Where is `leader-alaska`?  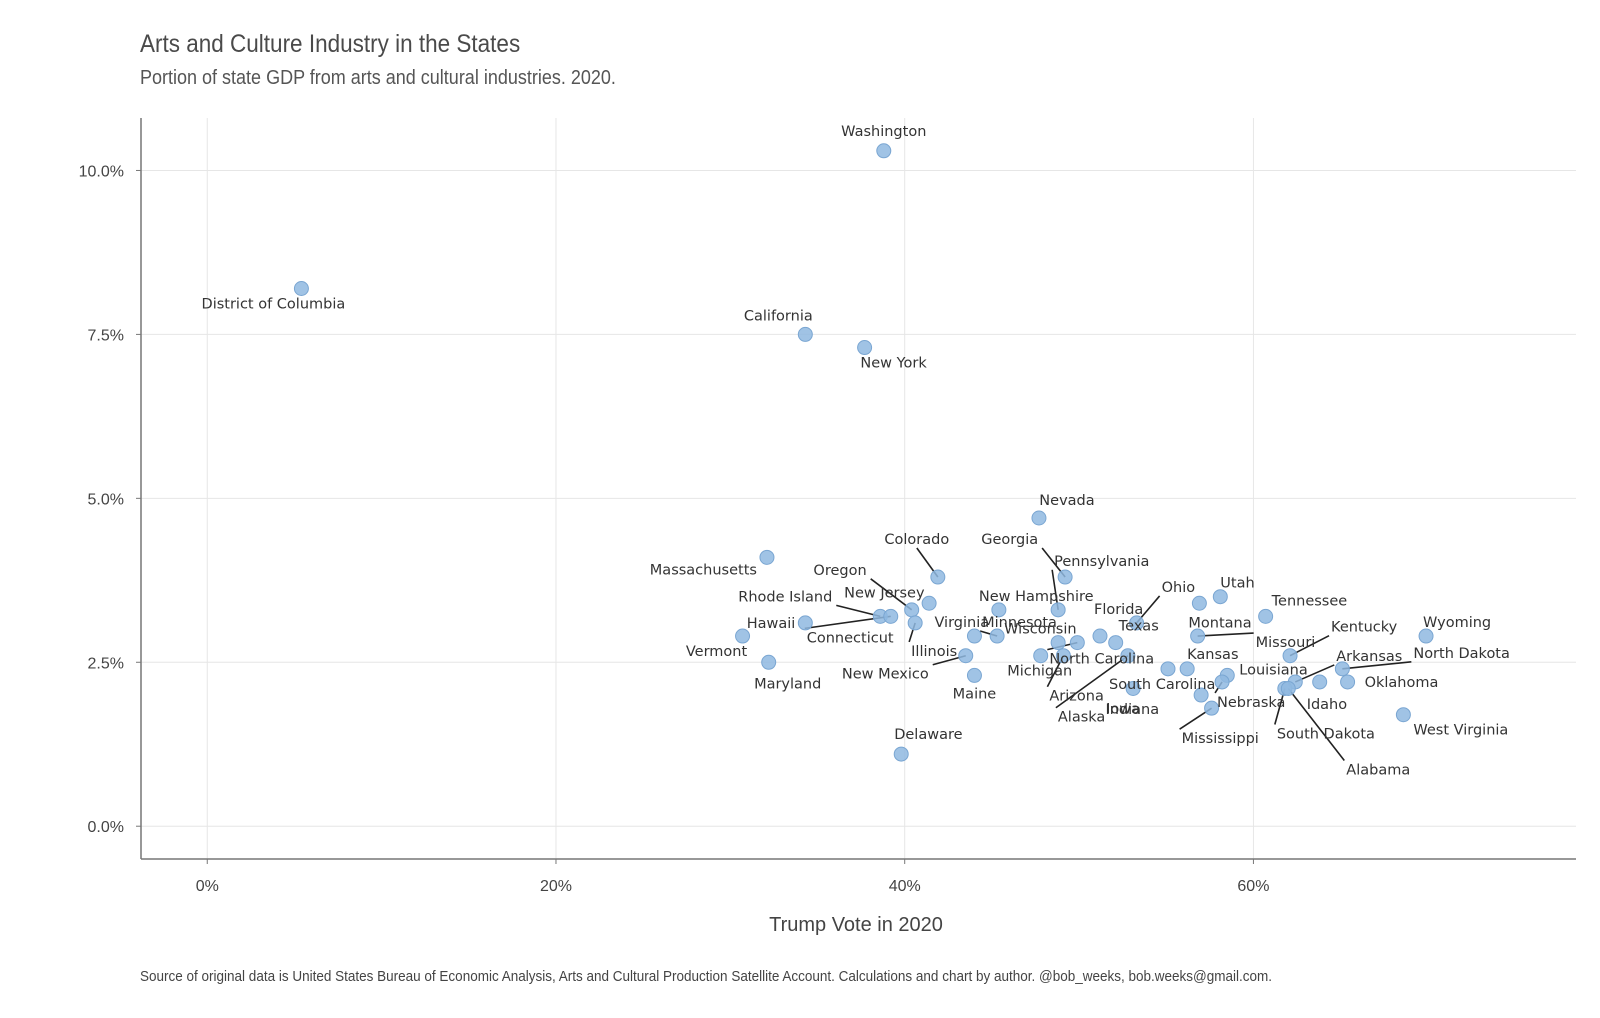 leader-alaska is located at coordinates (1092, 682).